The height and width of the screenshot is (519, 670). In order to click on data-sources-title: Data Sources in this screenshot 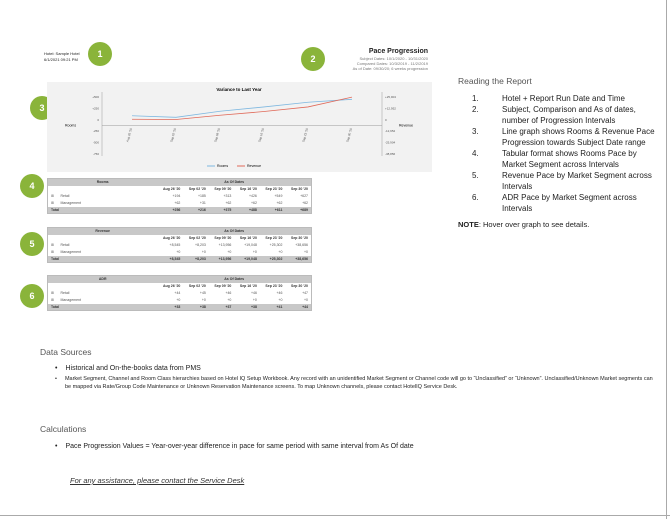, I will do `click(66, 352)`.